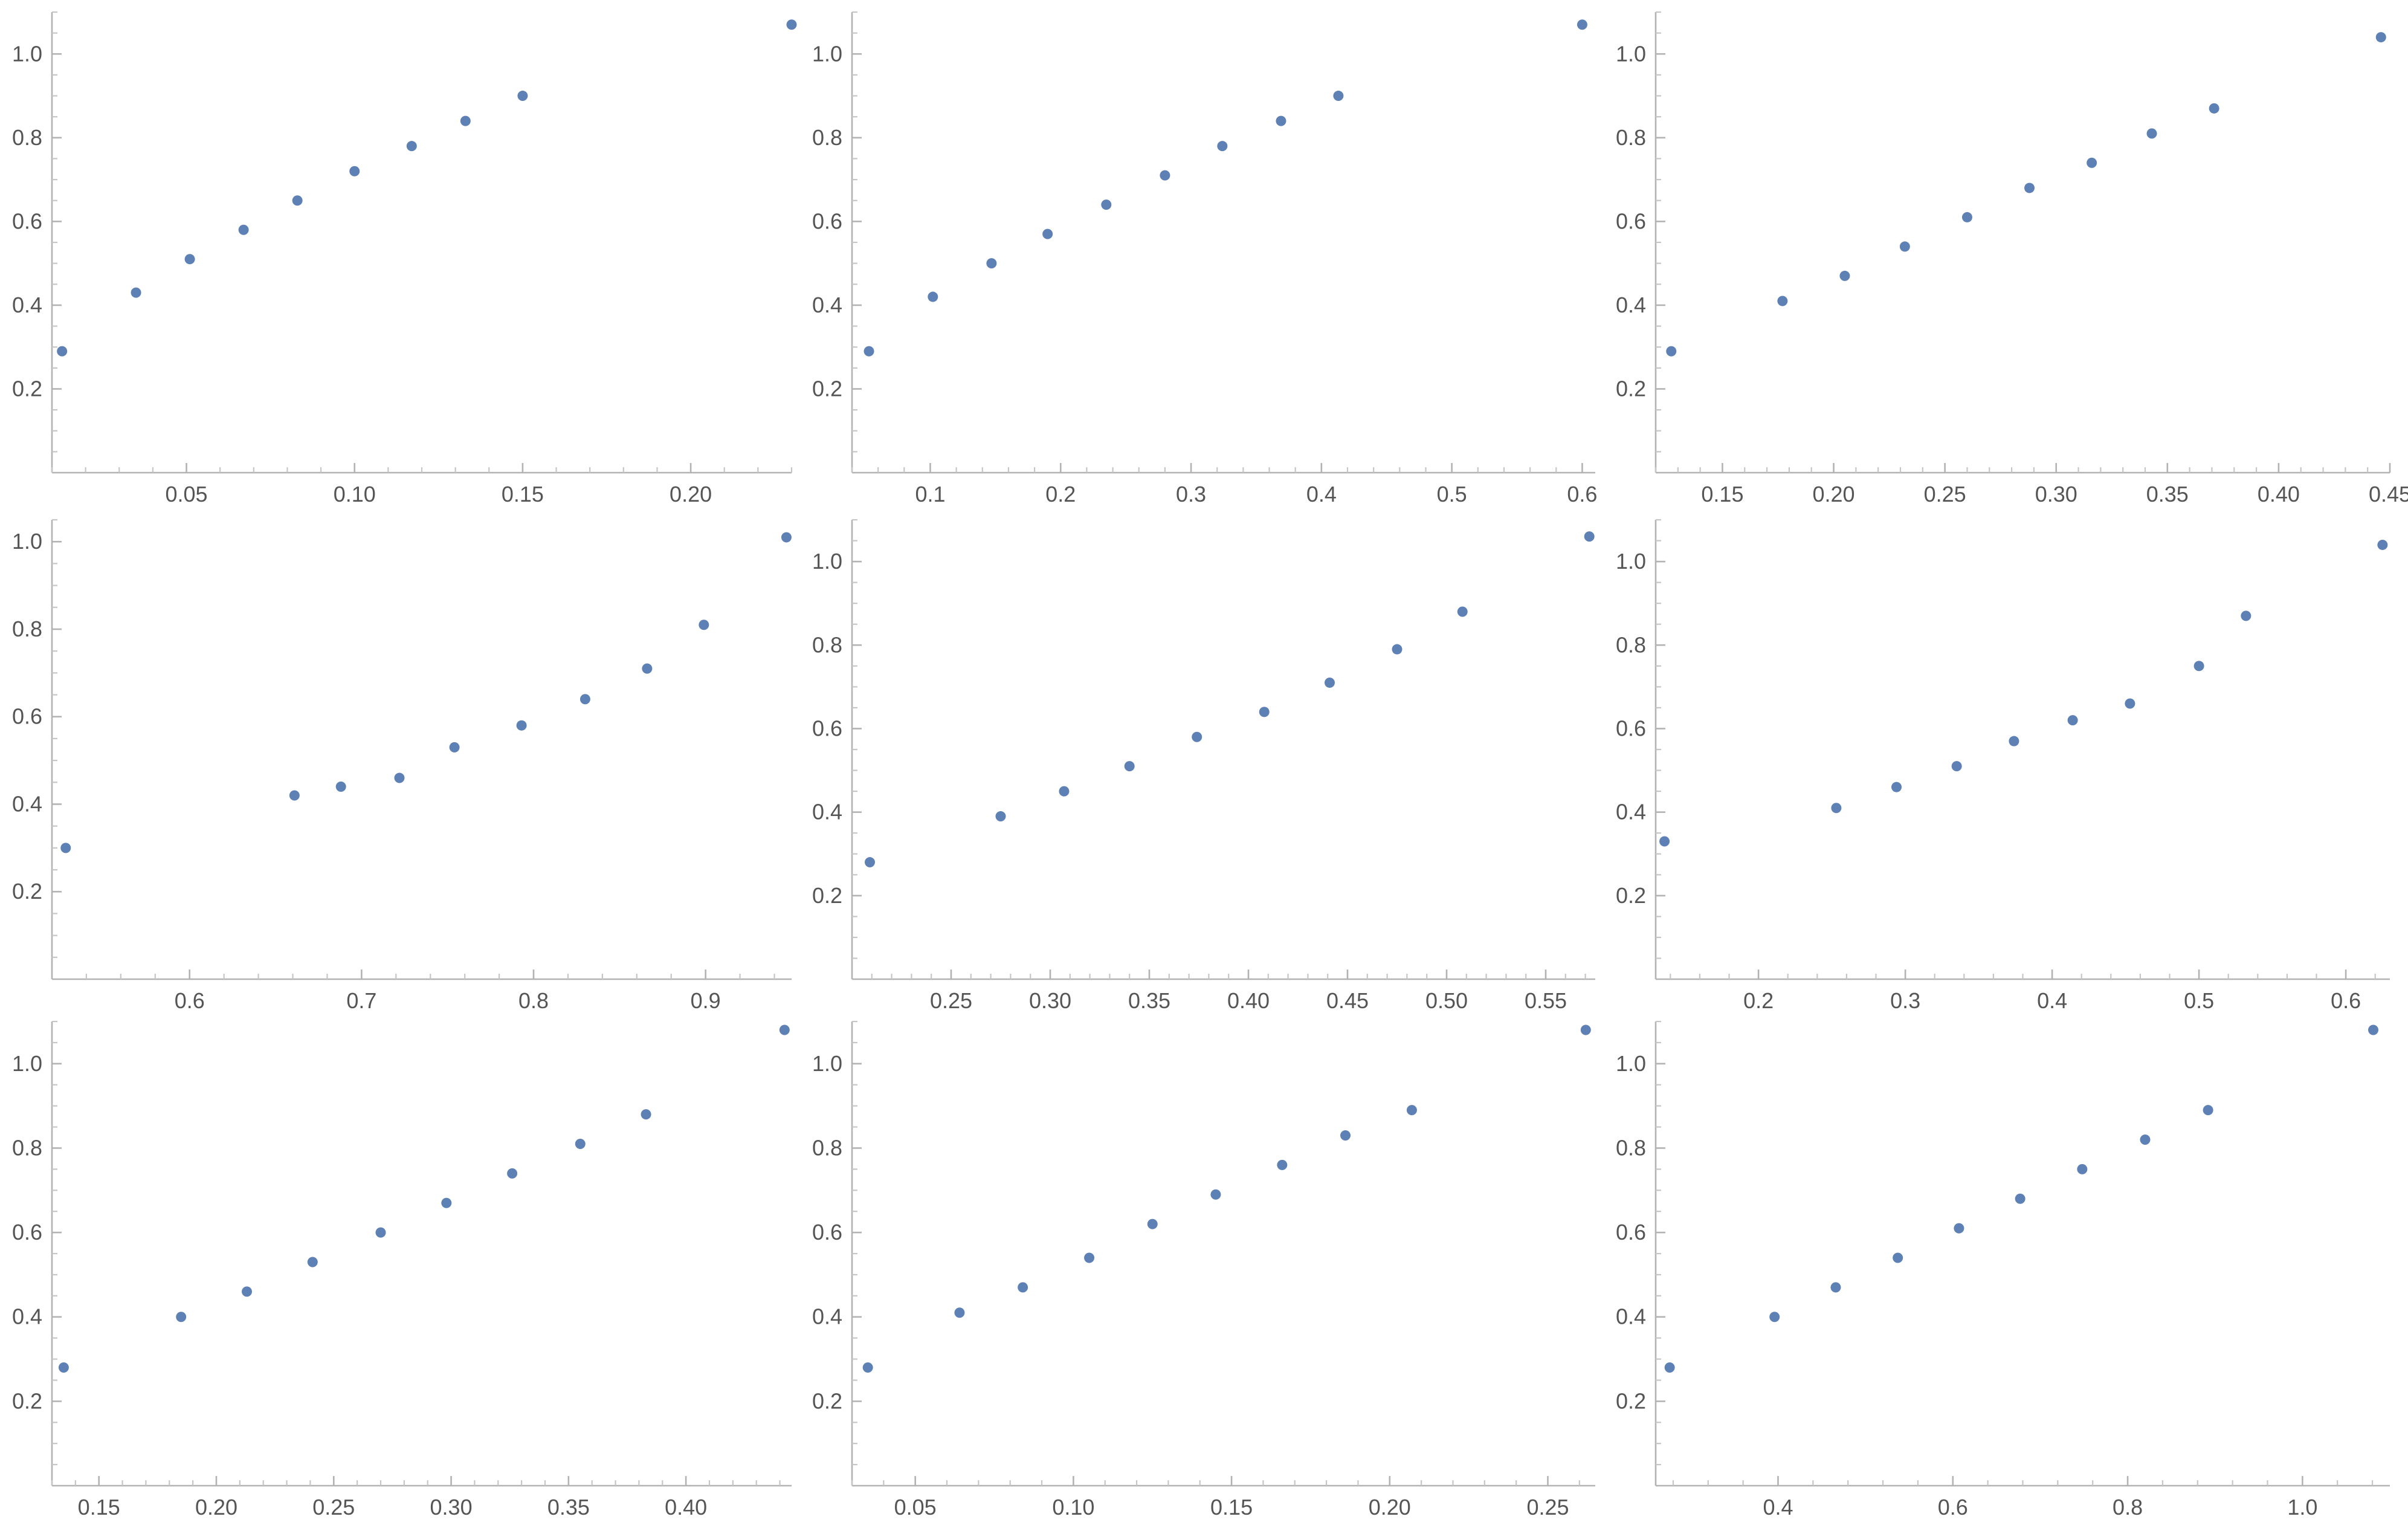 The image size is (2408, 1528). I want to click on x-tick-label: 1.0, so click(2302, 1507).